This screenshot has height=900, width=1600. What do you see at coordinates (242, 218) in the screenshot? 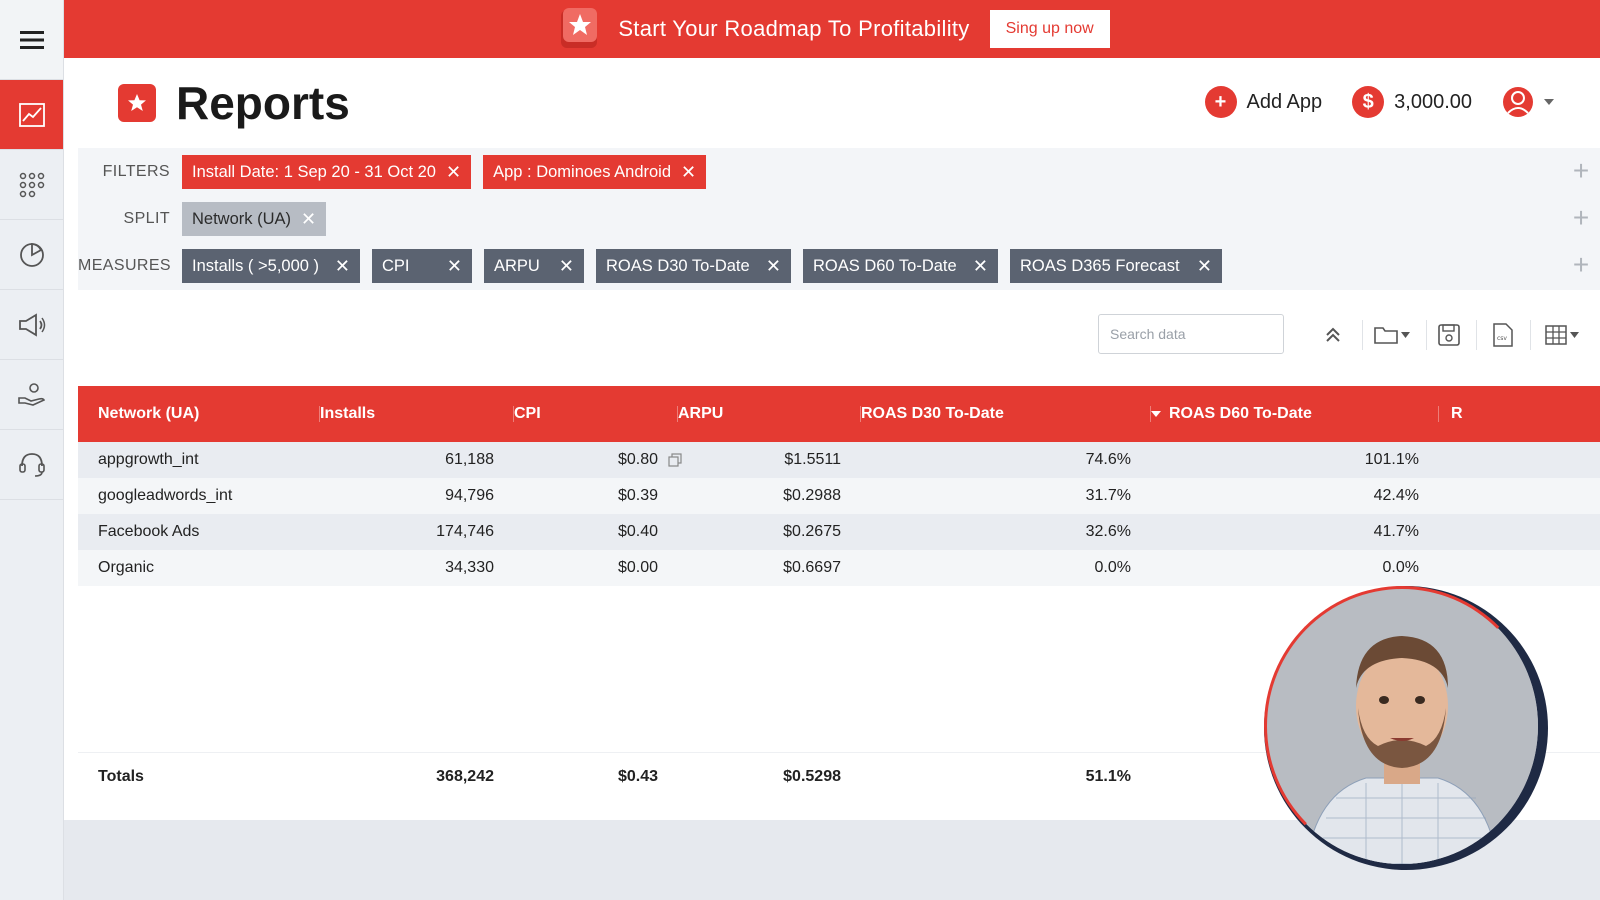
I see `chip-label: Network (UA)` at bounding box center [242, 218].